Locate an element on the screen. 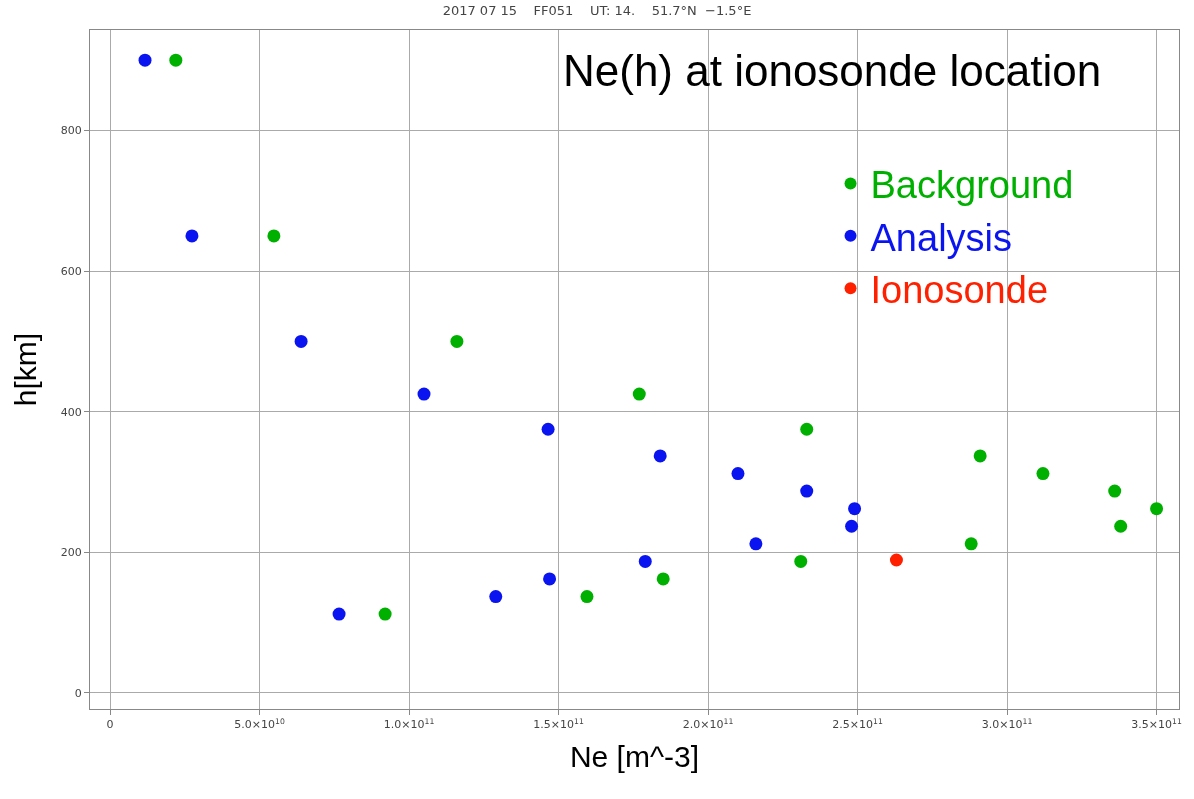 The image size is (1194, 799). x-tick-label: 1.0×10$^{11}$ is located at coordinates (409, 724).